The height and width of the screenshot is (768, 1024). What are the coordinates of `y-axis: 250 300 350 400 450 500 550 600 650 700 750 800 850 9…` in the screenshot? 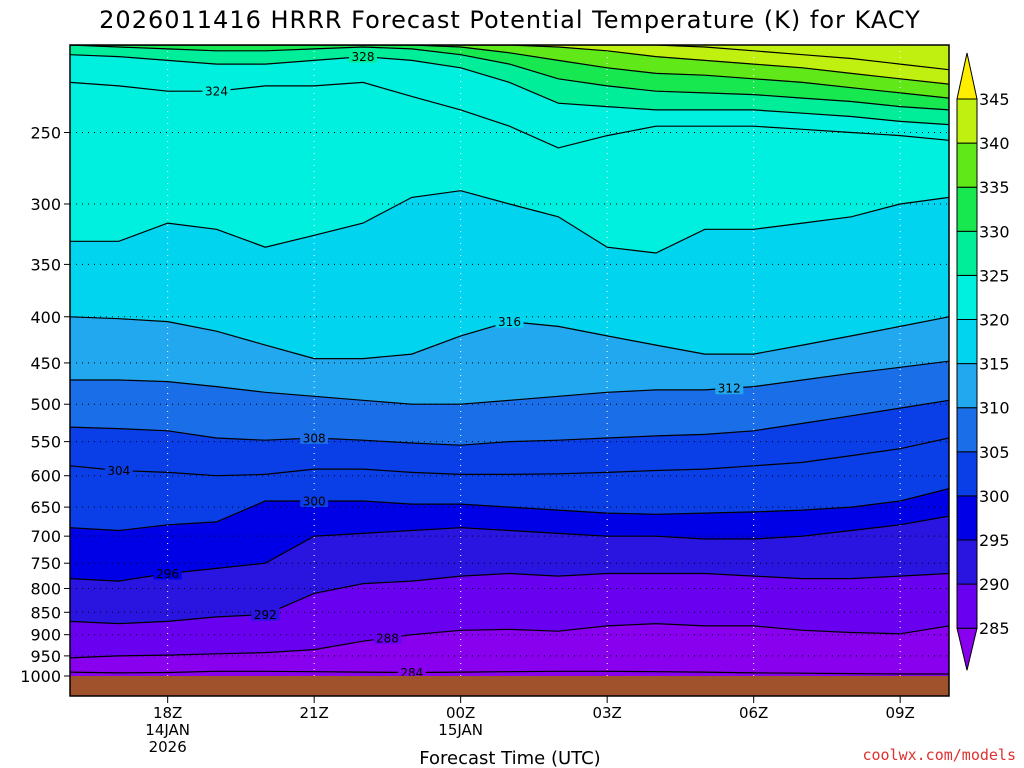 It's located at (45, 404).